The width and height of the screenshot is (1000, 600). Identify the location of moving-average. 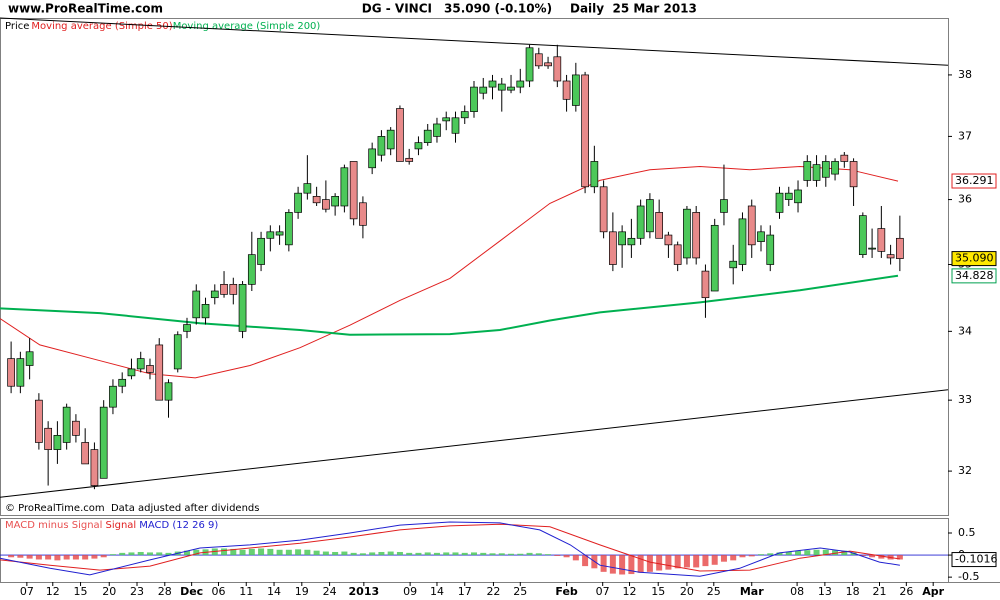
(449, 305).